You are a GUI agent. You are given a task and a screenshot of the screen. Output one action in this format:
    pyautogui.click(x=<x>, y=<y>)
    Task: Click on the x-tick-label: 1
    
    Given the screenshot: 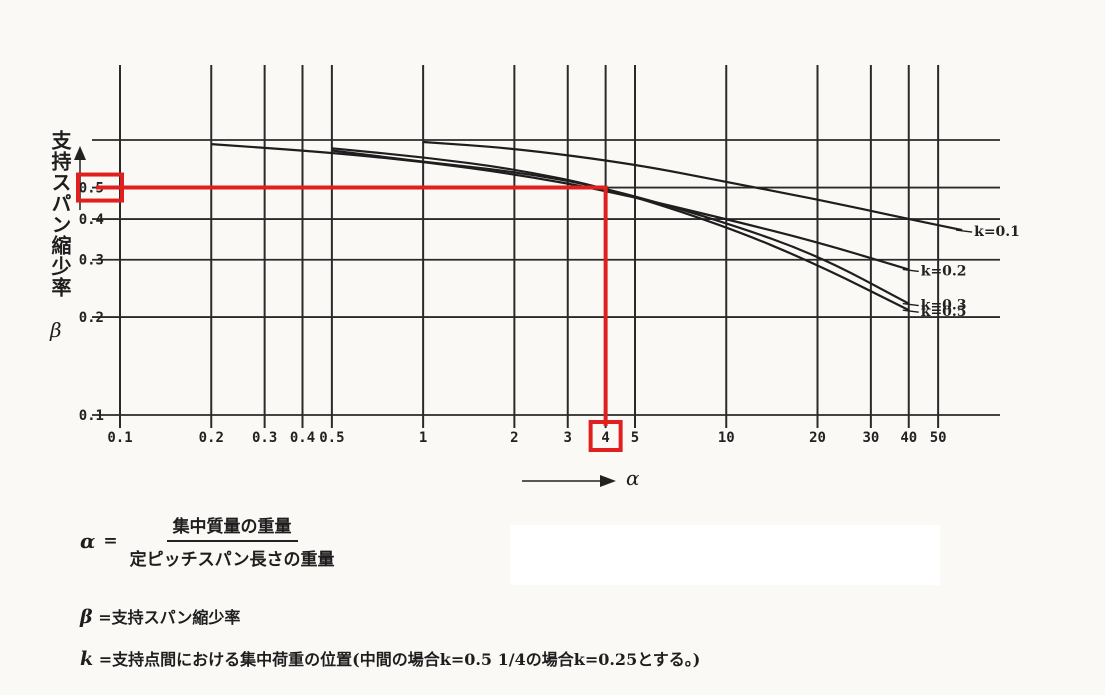 What is the action you would take?
    pyautogui.click(x=423, y=438)
    